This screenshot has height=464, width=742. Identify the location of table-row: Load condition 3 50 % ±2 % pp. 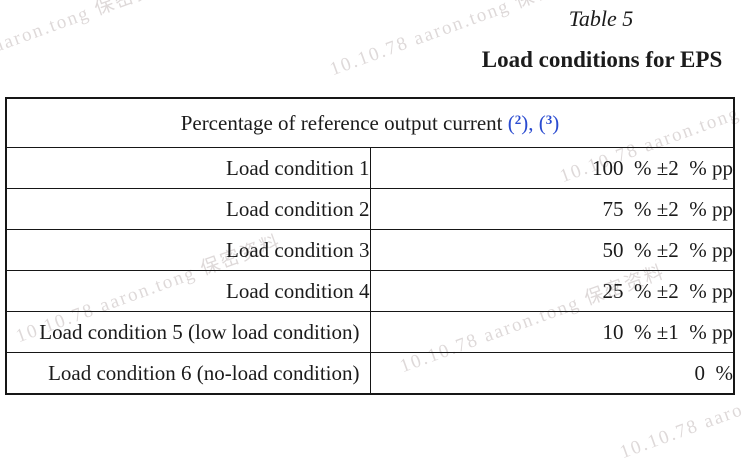
(370, 250).